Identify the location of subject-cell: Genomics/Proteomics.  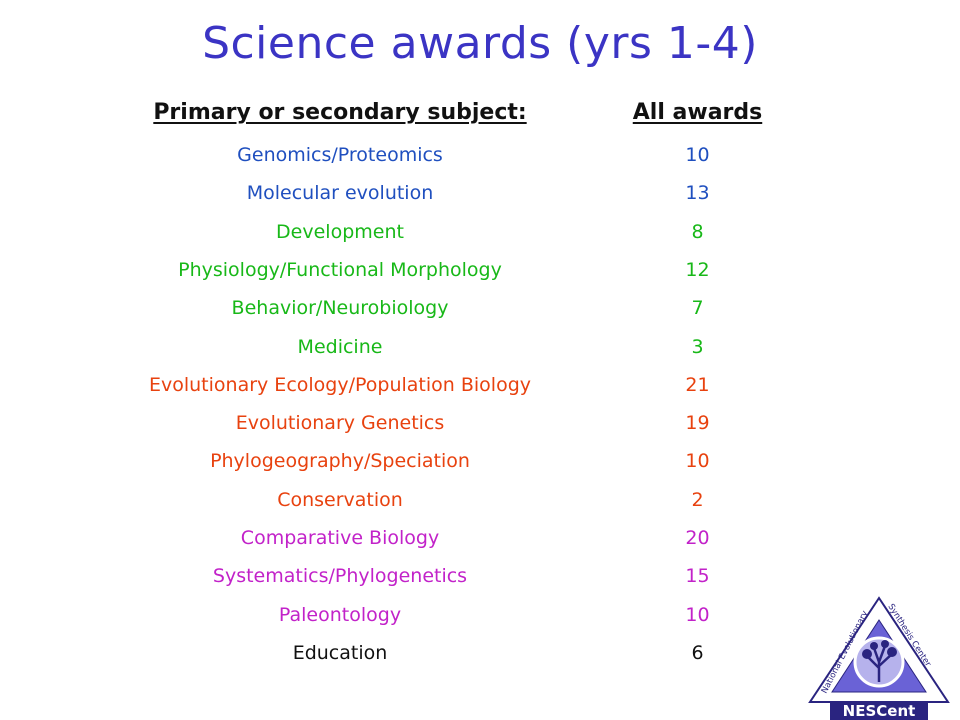
(340, 155).